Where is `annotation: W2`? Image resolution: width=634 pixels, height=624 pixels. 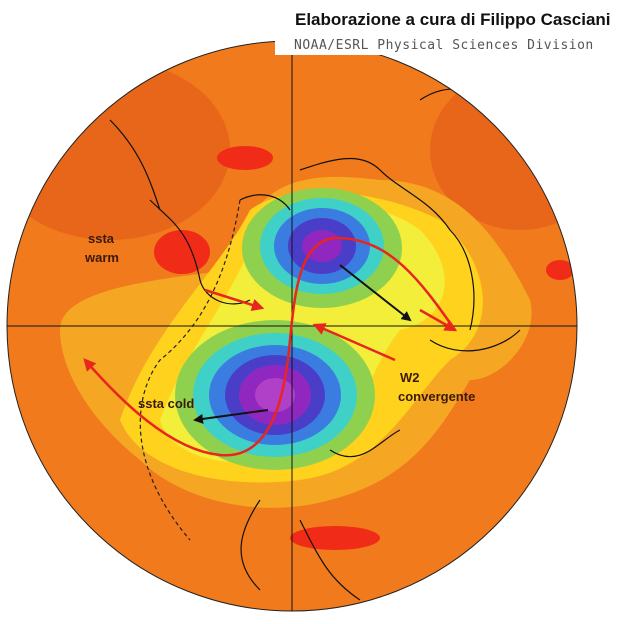
annotation: W2 is located at coordinates (410, 377).